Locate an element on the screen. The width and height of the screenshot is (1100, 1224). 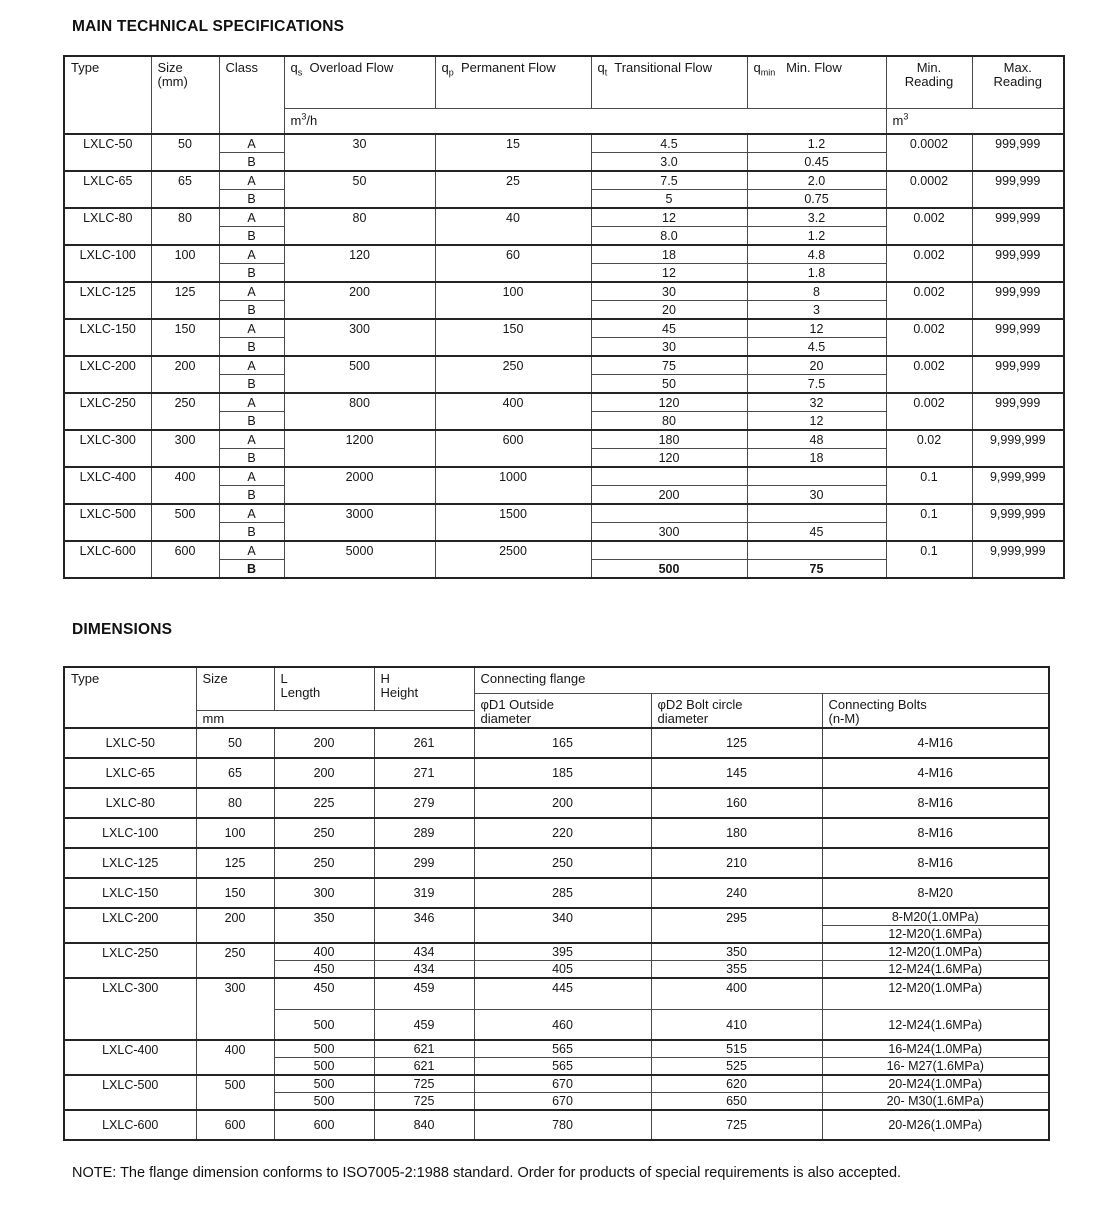
spec-size-cell: 400 is located at coordinates (185, 485).